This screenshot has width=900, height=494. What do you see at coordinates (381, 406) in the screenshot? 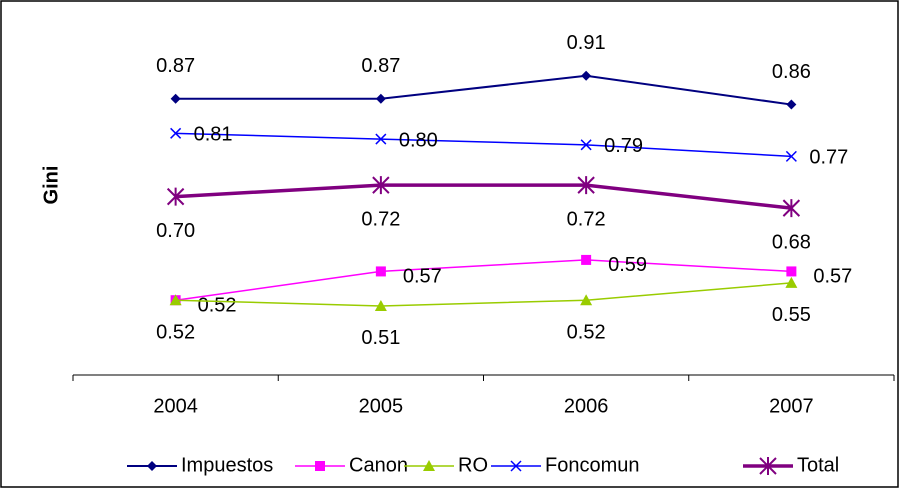
I see `x-tick-label: 2005` at bounding box center [381, 406].